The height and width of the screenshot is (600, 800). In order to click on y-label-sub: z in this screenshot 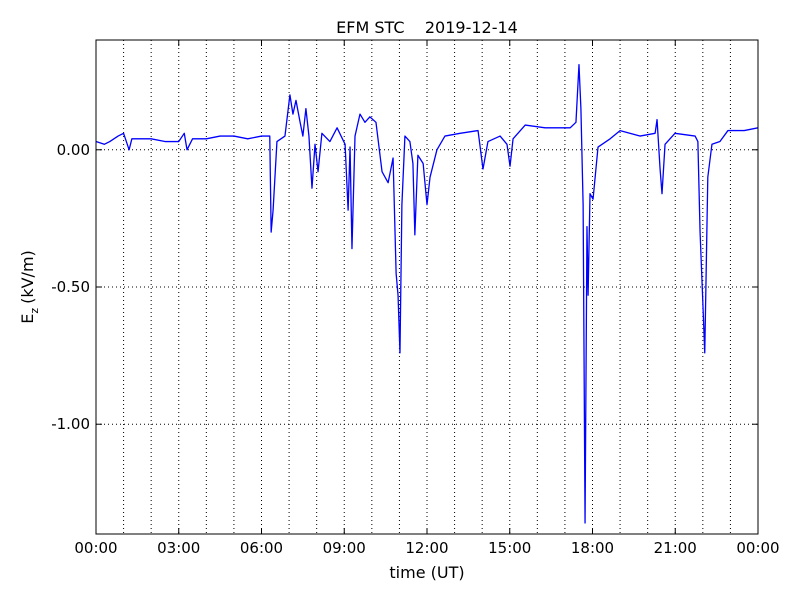, I will do `click(34, 311)`.